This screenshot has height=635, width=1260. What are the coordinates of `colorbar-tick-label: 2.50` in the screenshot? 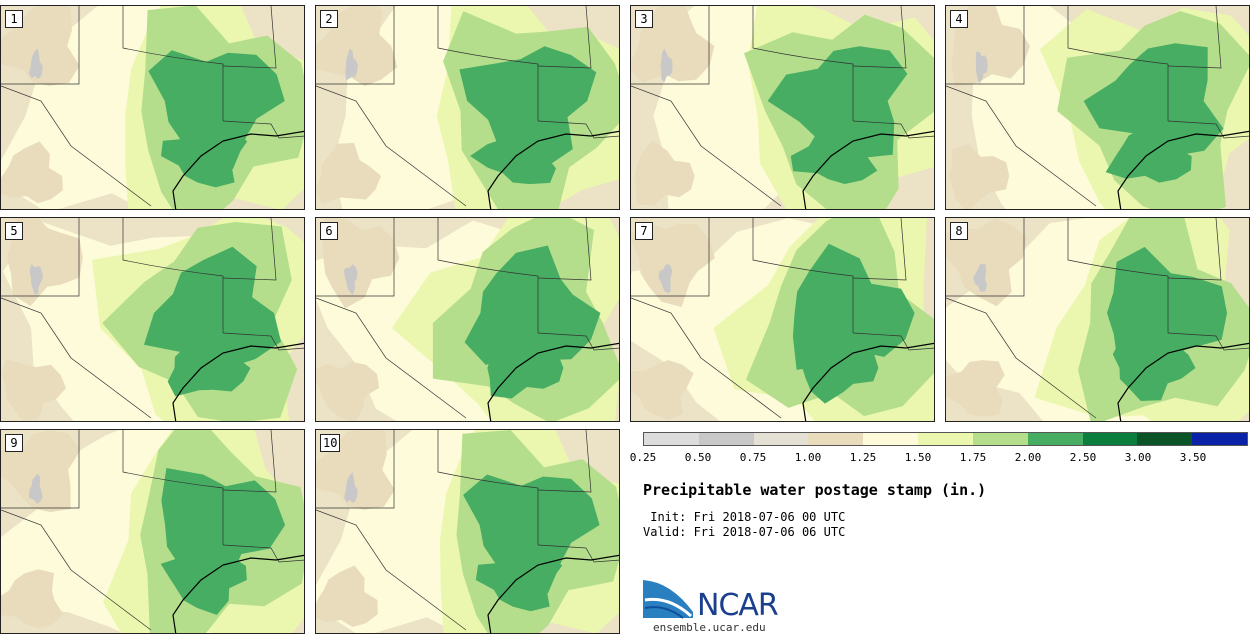 It's located at (1083, 457).